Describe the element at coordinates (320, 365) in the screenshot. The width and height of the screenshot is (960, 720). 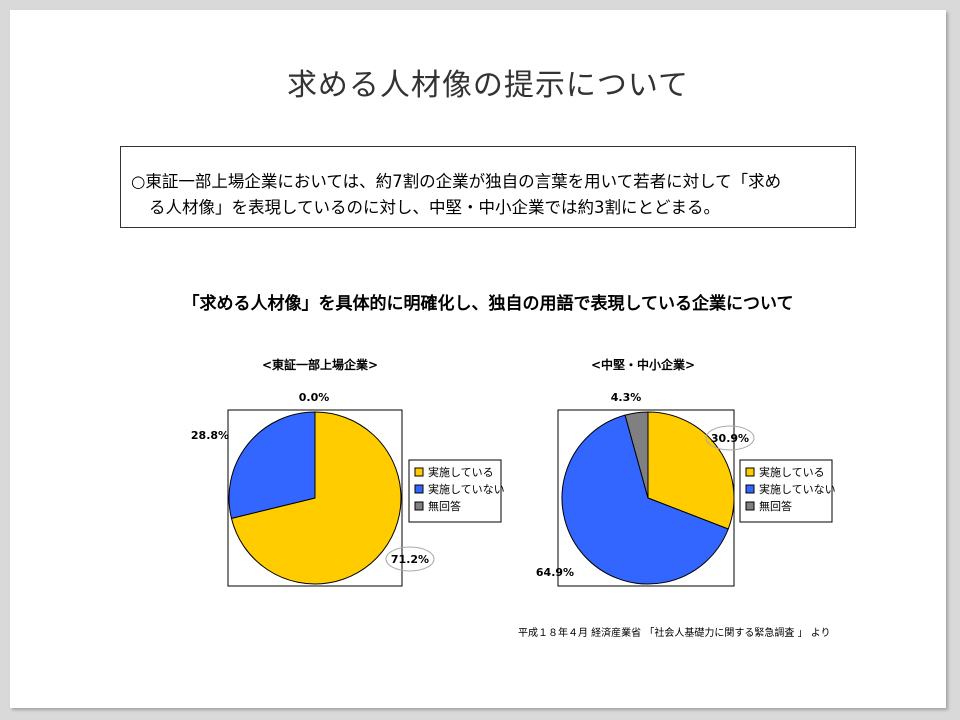
I see `chart-title-listed: <東証一部上場企業>` at that location.